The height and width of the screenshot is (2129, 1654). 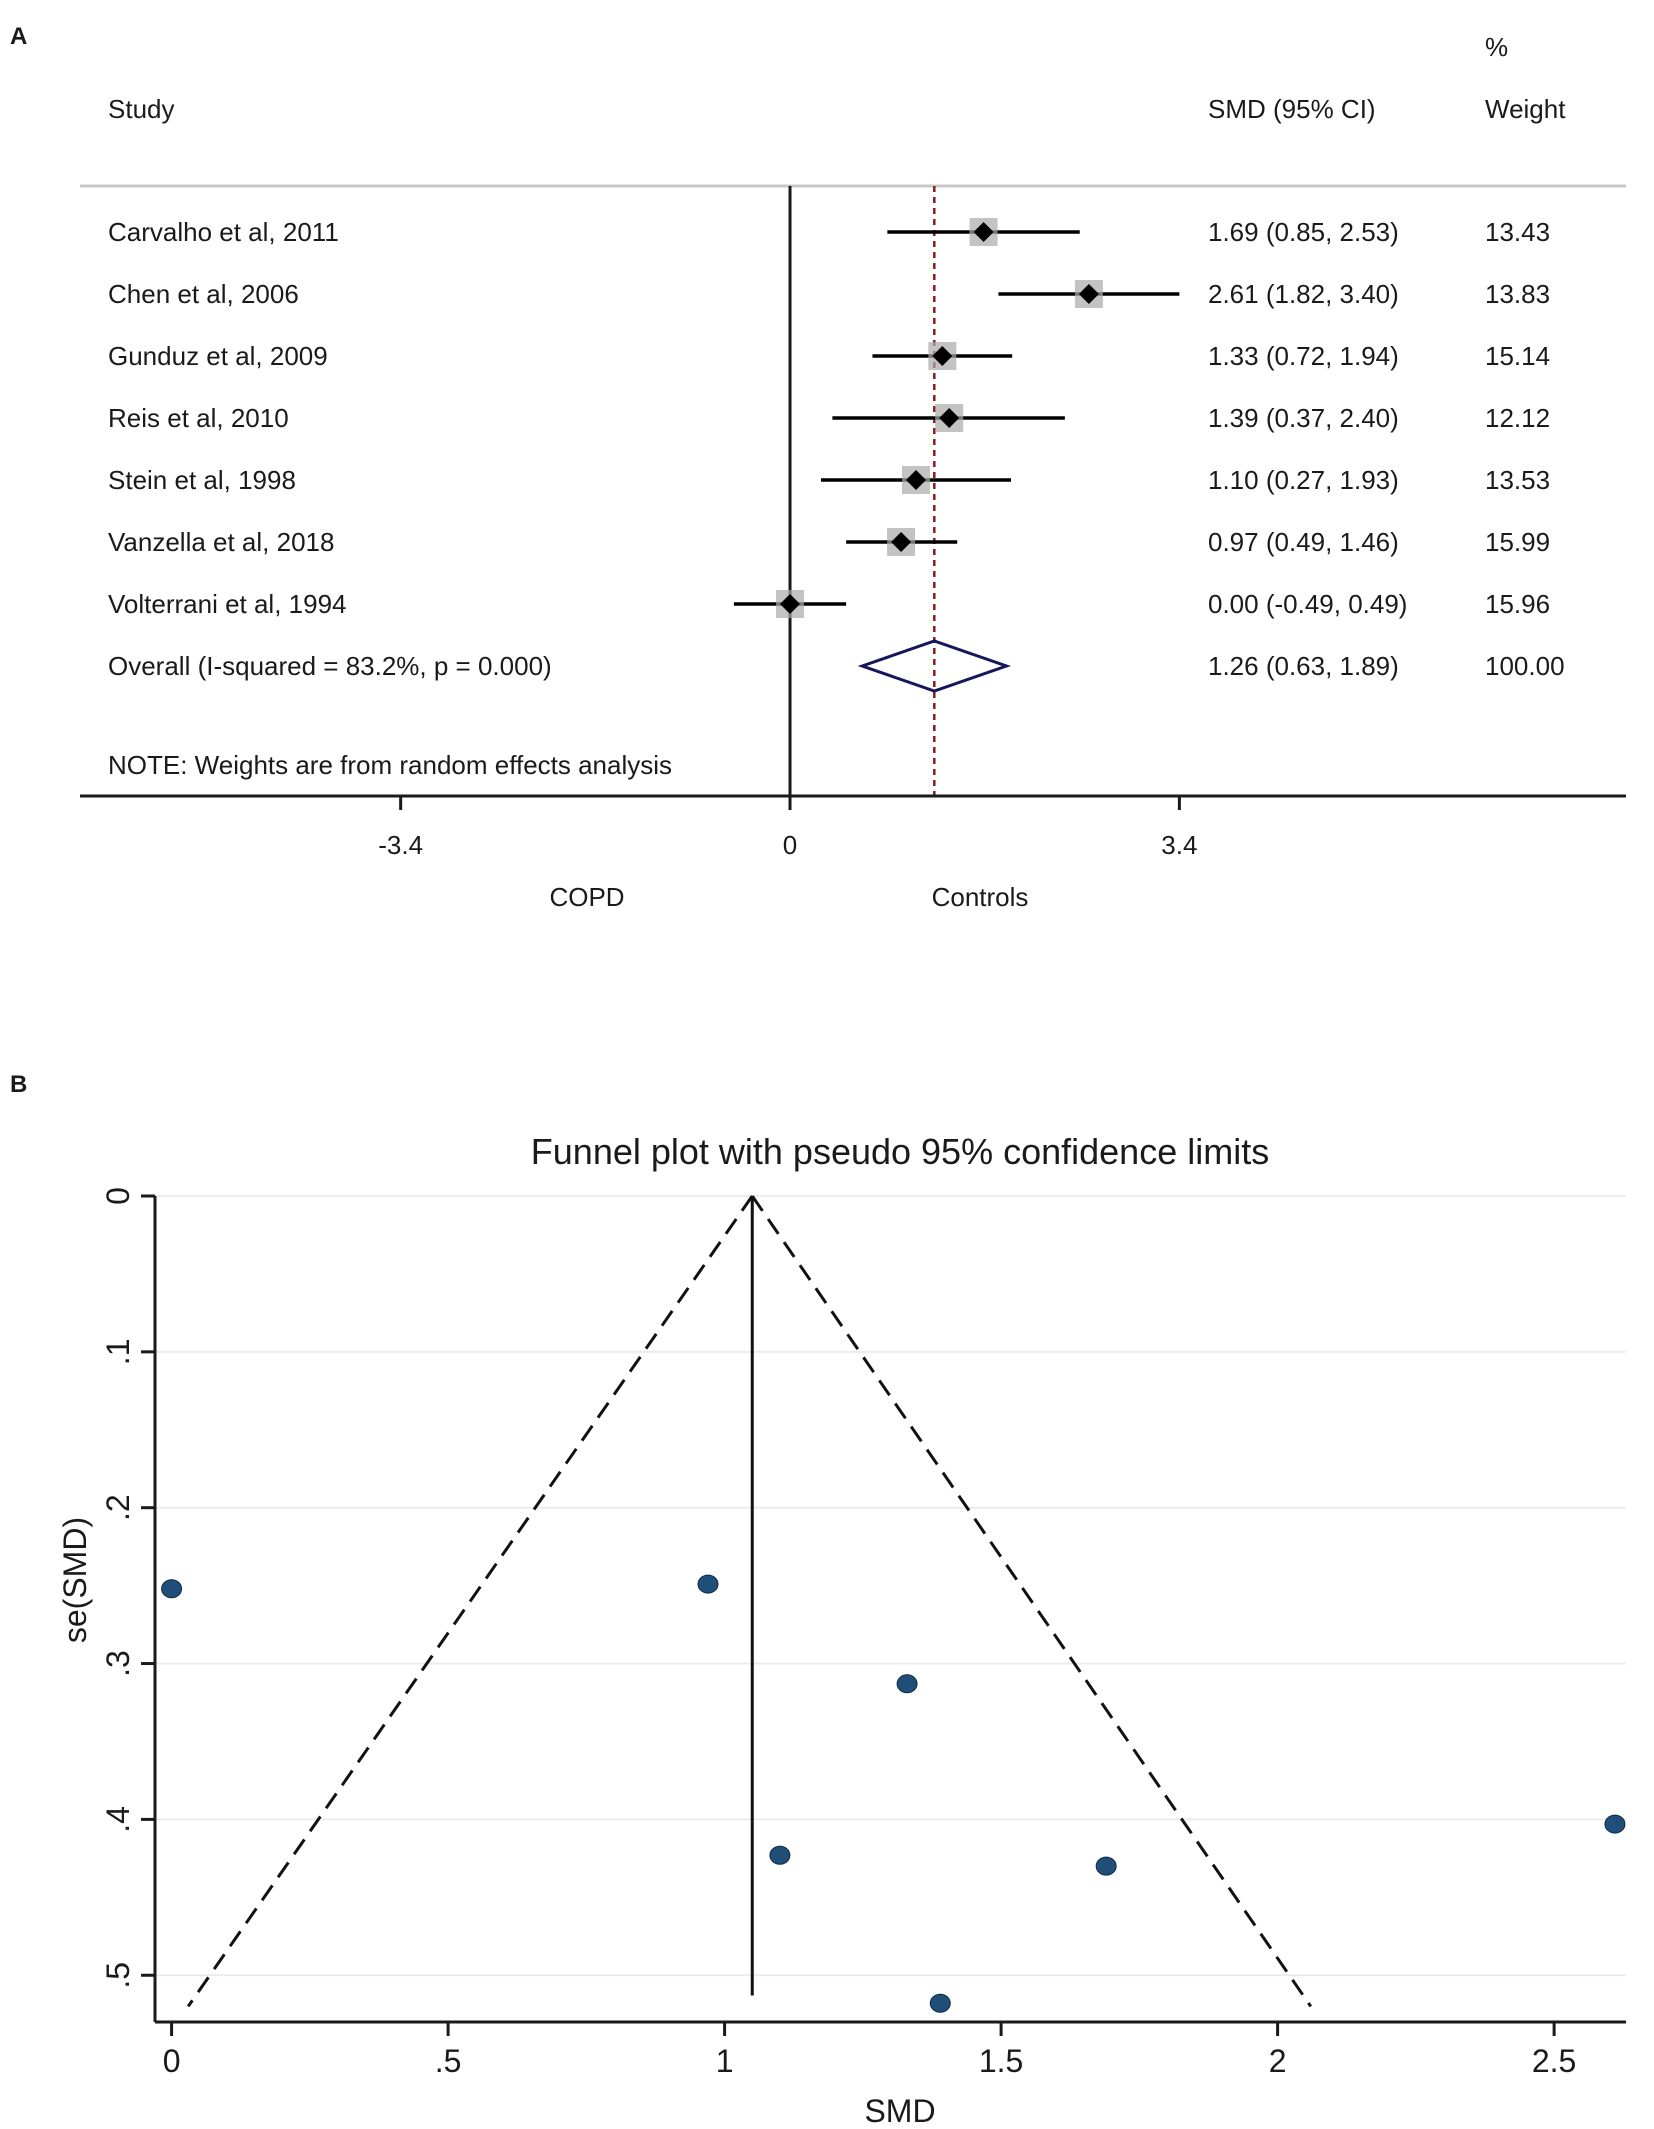 I want to click on header-weight-pct: %, so click(x=1496, y=47).